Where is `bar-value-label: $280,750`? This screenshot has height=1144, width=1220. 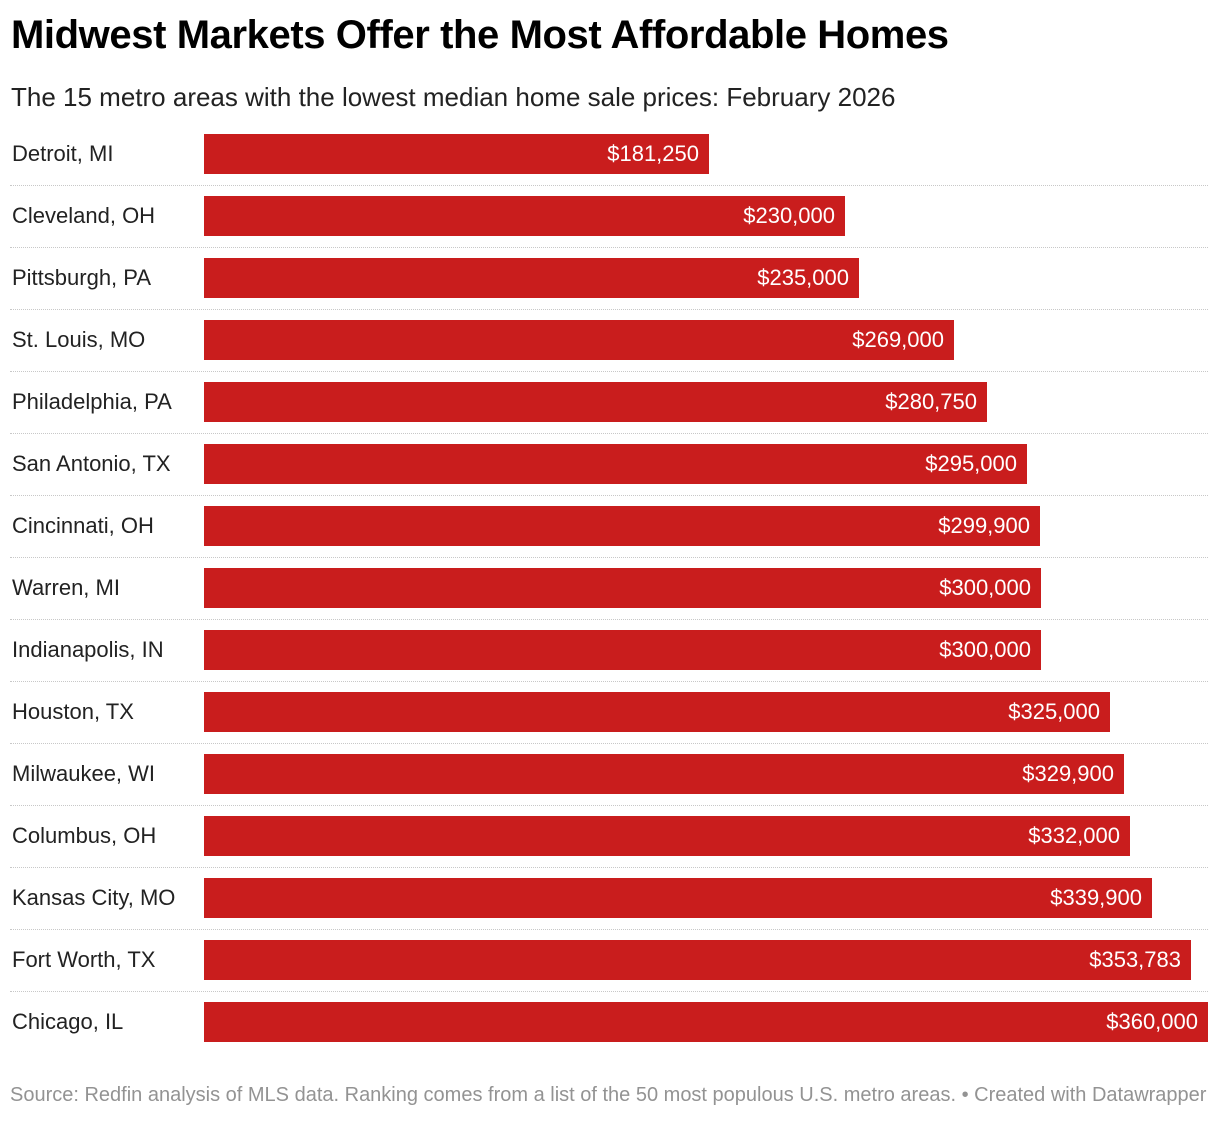
bar-value-label: $280,750 is located at coordinates (931, 401).